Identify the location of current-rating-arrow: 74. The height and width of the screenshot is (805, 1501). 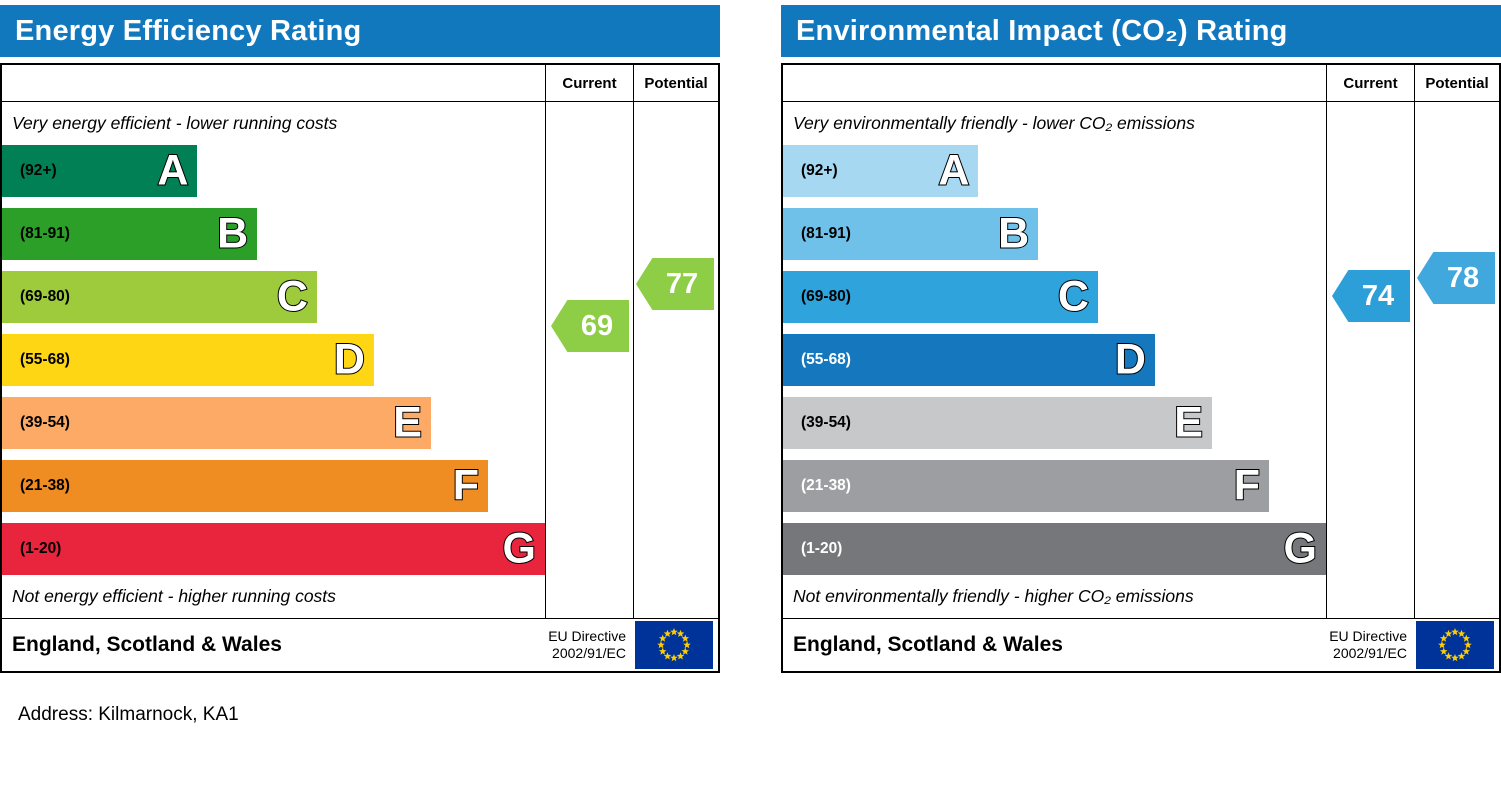
(1371, 296).